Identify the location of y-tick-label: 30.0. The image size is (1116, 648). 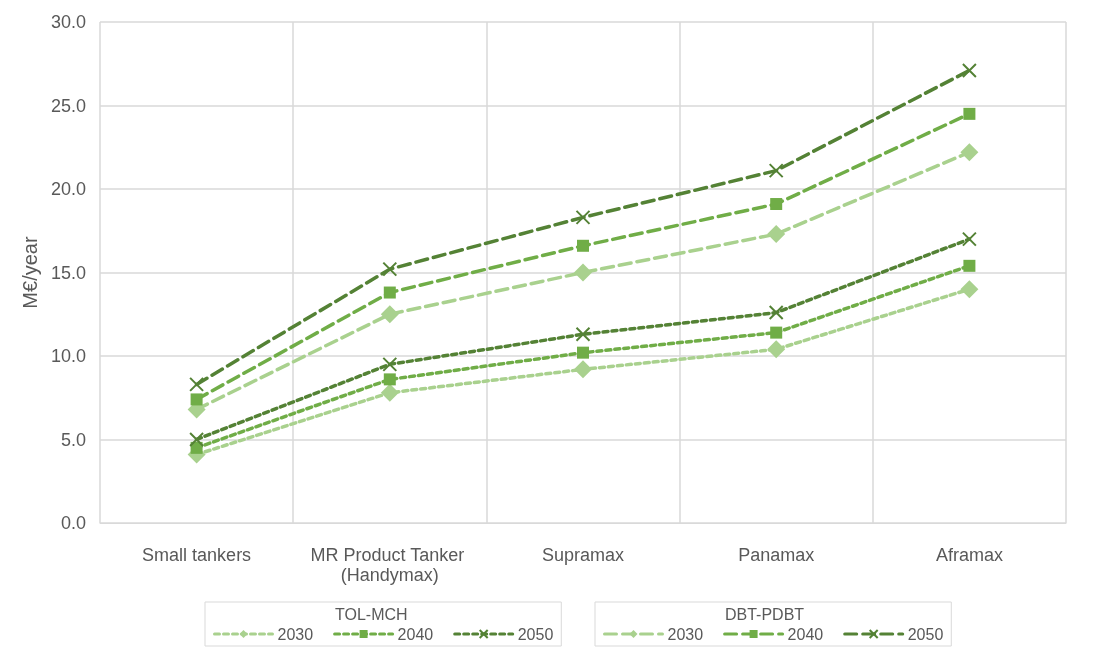
(68, 22).